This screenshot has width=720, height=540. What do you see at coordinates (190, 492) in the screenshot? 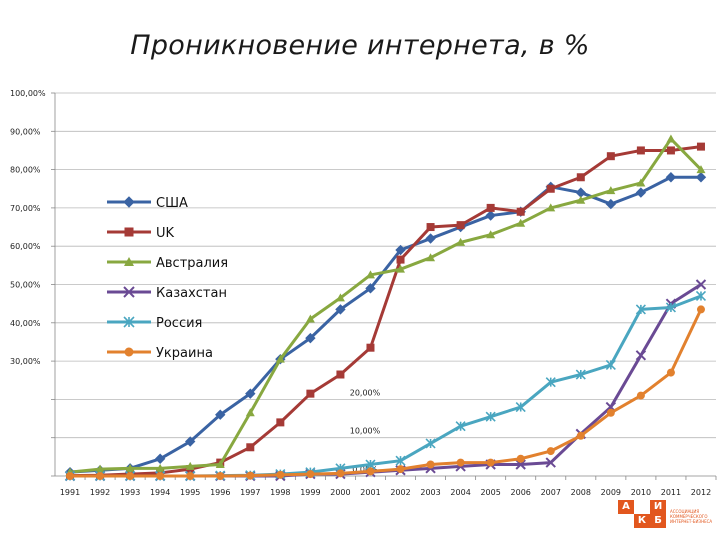
I see `x-tick-label: 1995` at bounding box center [190, 492].